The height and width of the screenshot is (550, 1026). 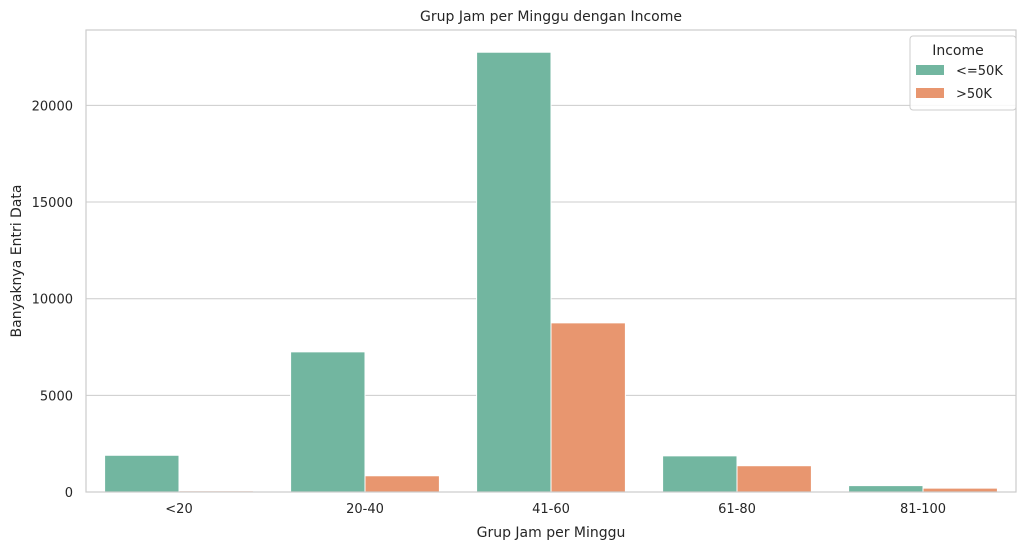 What do you see at coordinates (56, 396) in the screenshot?
I see `y-tick-label: 5000` at bounding box center [56, 396].